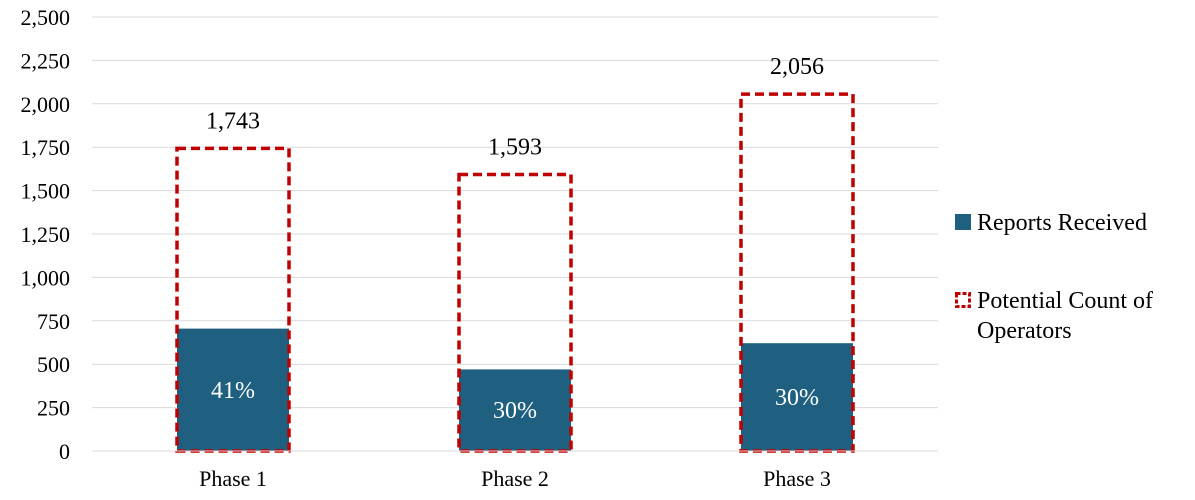  I want to click on data-label-percent: 41%, so click(233, 391).